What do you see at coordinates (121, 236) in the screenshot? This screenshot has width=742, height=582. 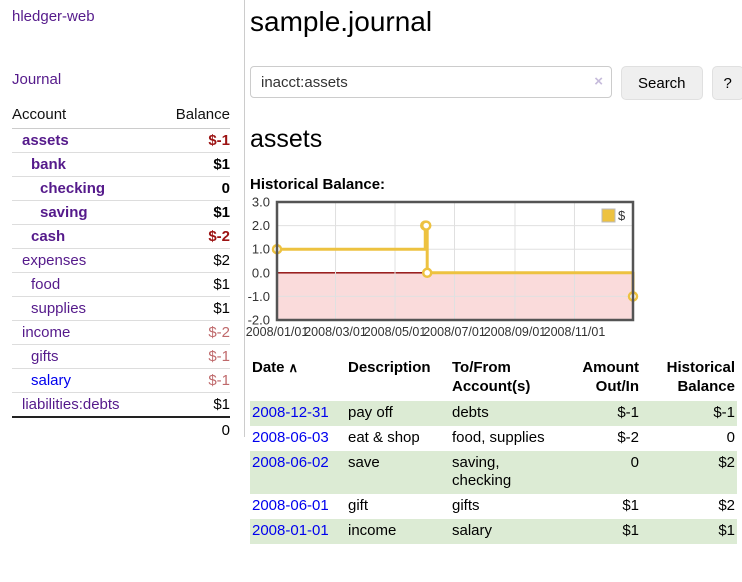 I see `account-row: cash $-2` at bounding box center [121, 236].